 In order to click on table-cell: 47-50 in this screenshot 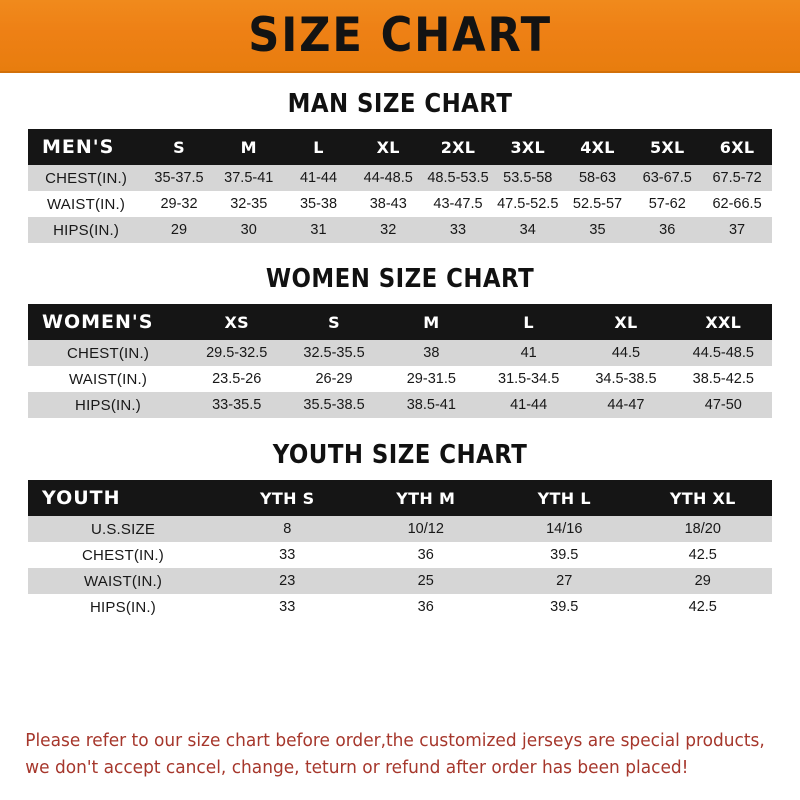, I will do `click(723, 405)`.